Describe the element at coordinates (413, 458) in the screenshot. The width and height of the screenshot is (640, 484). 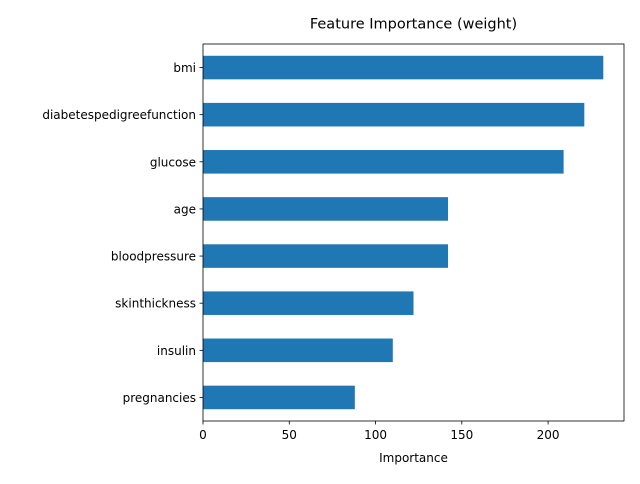
I see `x-axis-label: Importance` at that location.